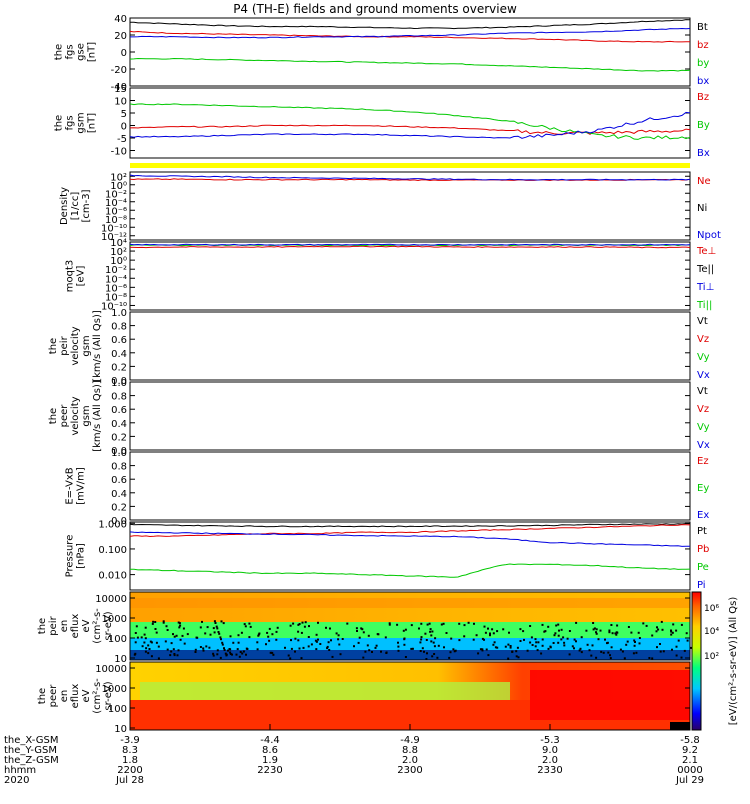 This screenshot has width=750, height=804. I want to click on y-tick-label: -20, so click(119, 70).